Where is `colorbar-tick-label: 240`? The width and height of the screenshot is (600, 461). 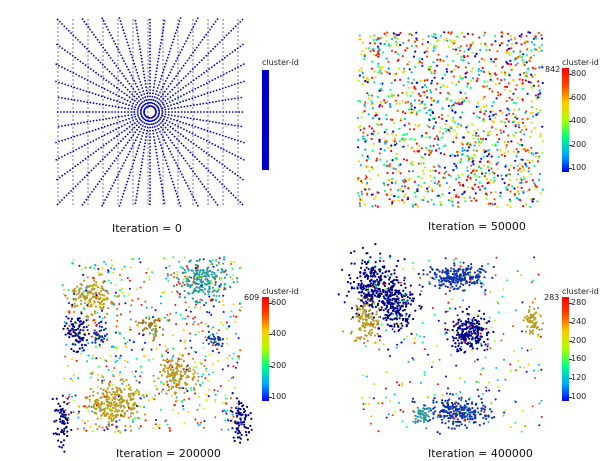 colorbar-tick-label: 240 is located at coordinates (579, 321).